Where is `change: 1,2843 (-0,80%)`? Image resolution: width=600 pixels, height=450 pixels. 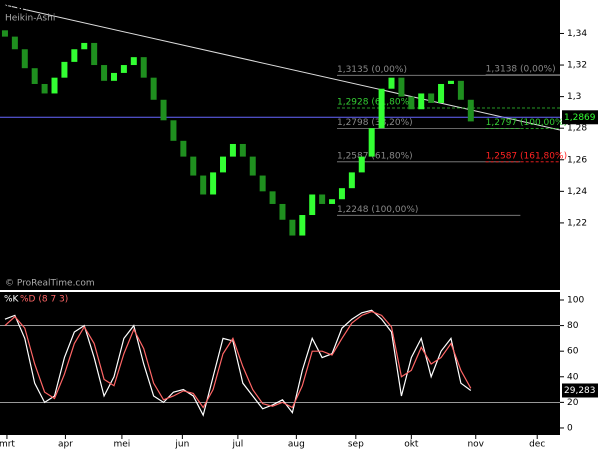 change: 1,2843 (-0,80%) is located at coordinates (336, 8).